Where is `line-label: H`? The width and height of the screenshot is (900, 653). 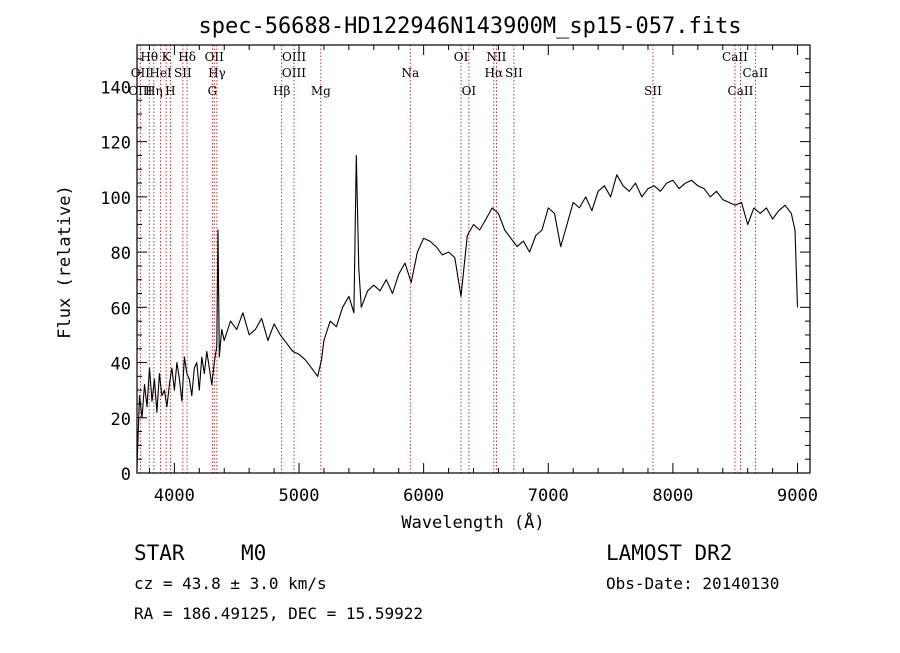
line-label: H is located at coordinates (170, 91).